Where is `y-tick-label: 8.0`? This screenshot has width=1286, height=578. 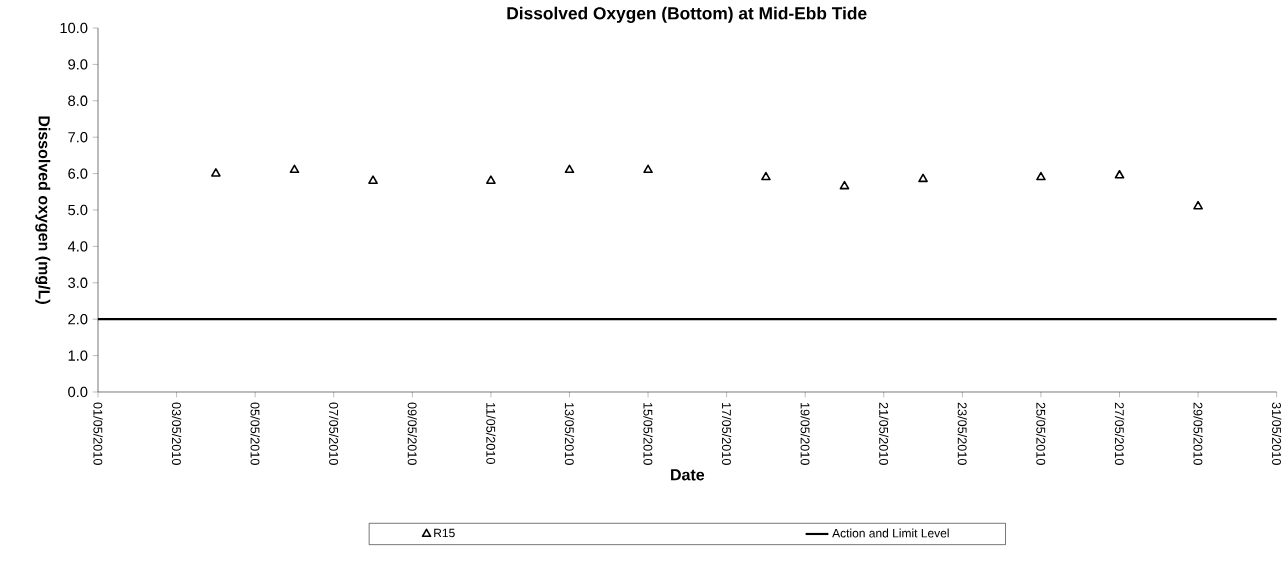 y-tick-label: 8.0 is located at coordinates (78, 100).